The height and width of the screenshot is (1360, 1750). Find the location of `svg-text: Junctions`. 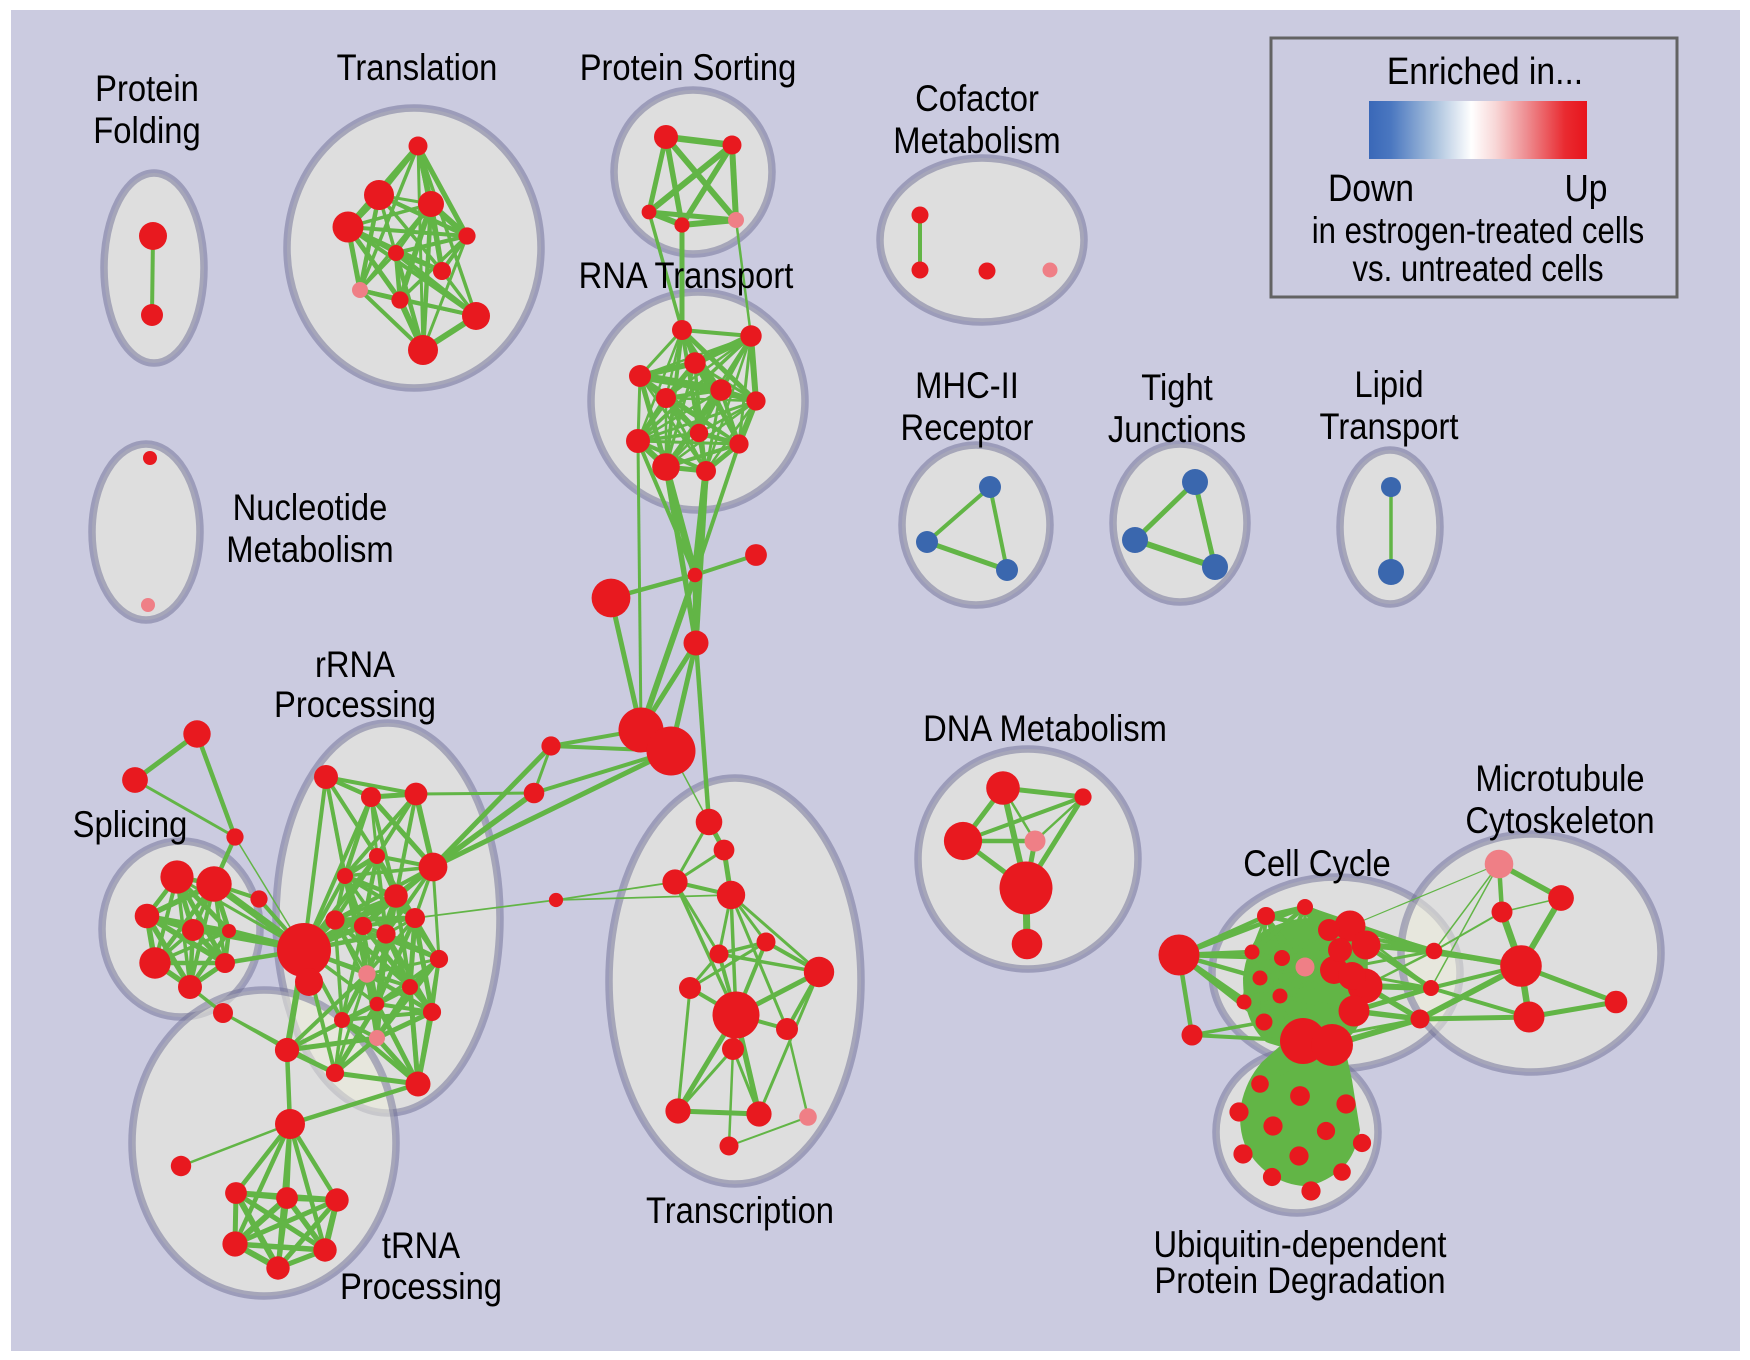

svg-text: Junctions is located at coordinates (1177, 429).